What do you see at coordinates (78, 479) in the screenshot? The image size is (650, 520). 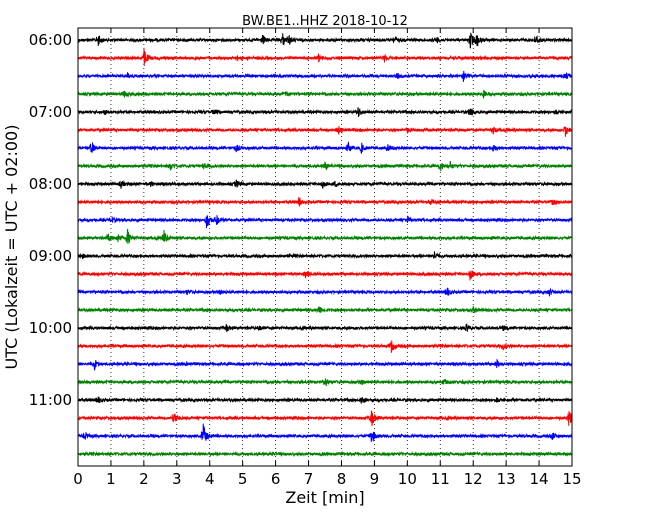 I see `x-tick-label: 0` at bounding box center [78, 479].